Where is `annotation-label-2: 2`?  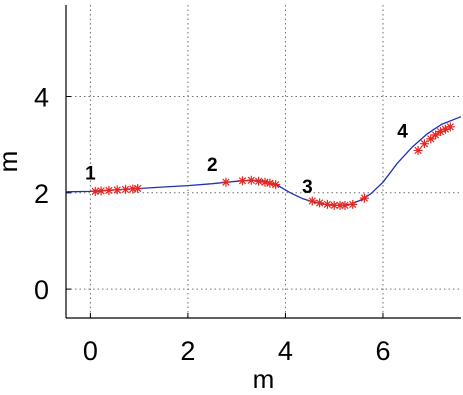
annotation-label-2: 2 is located at coordinates (212, 165).